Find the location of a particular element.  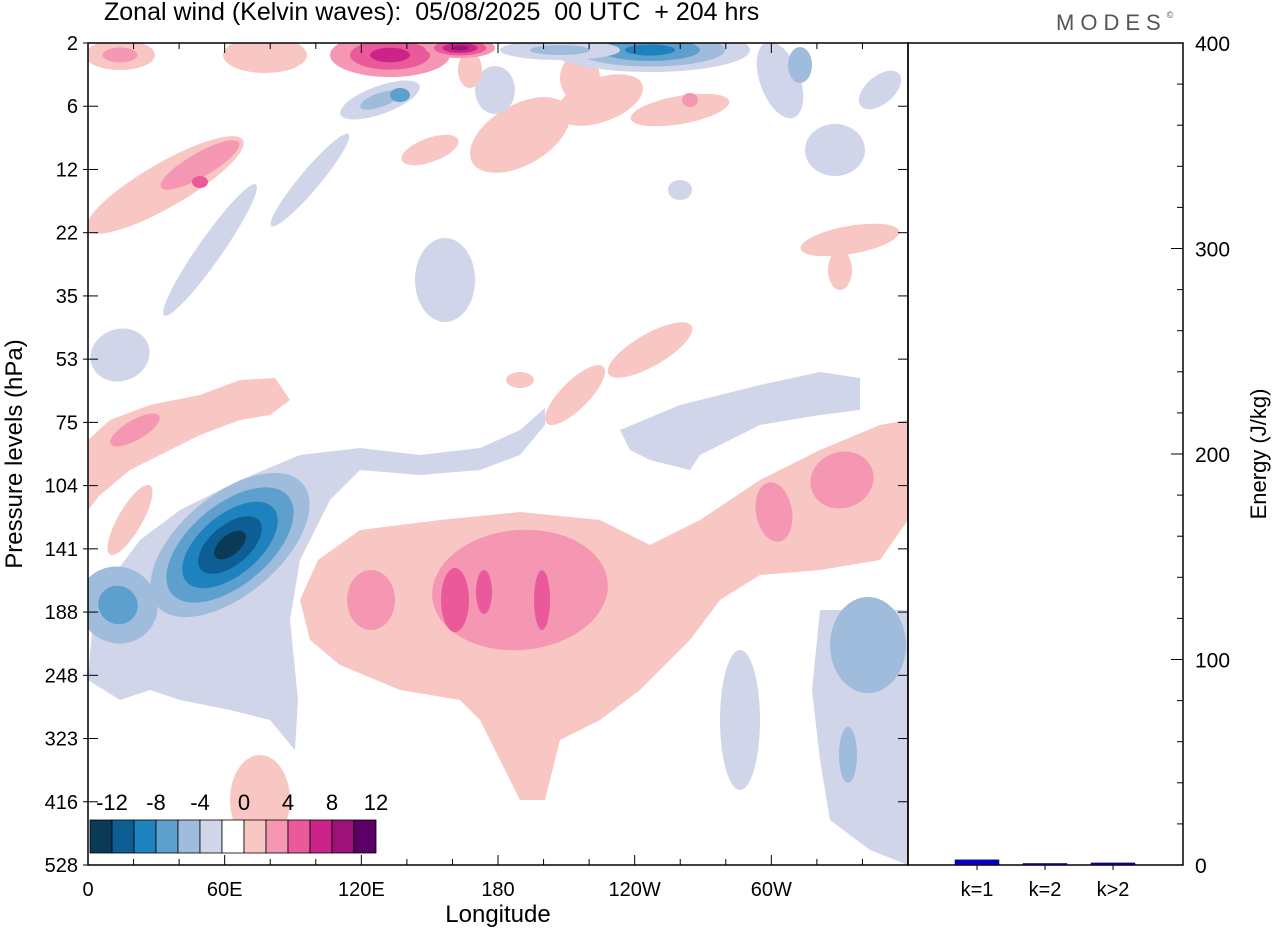

y-tick-label: 416 is located at coordinates (61, 803).